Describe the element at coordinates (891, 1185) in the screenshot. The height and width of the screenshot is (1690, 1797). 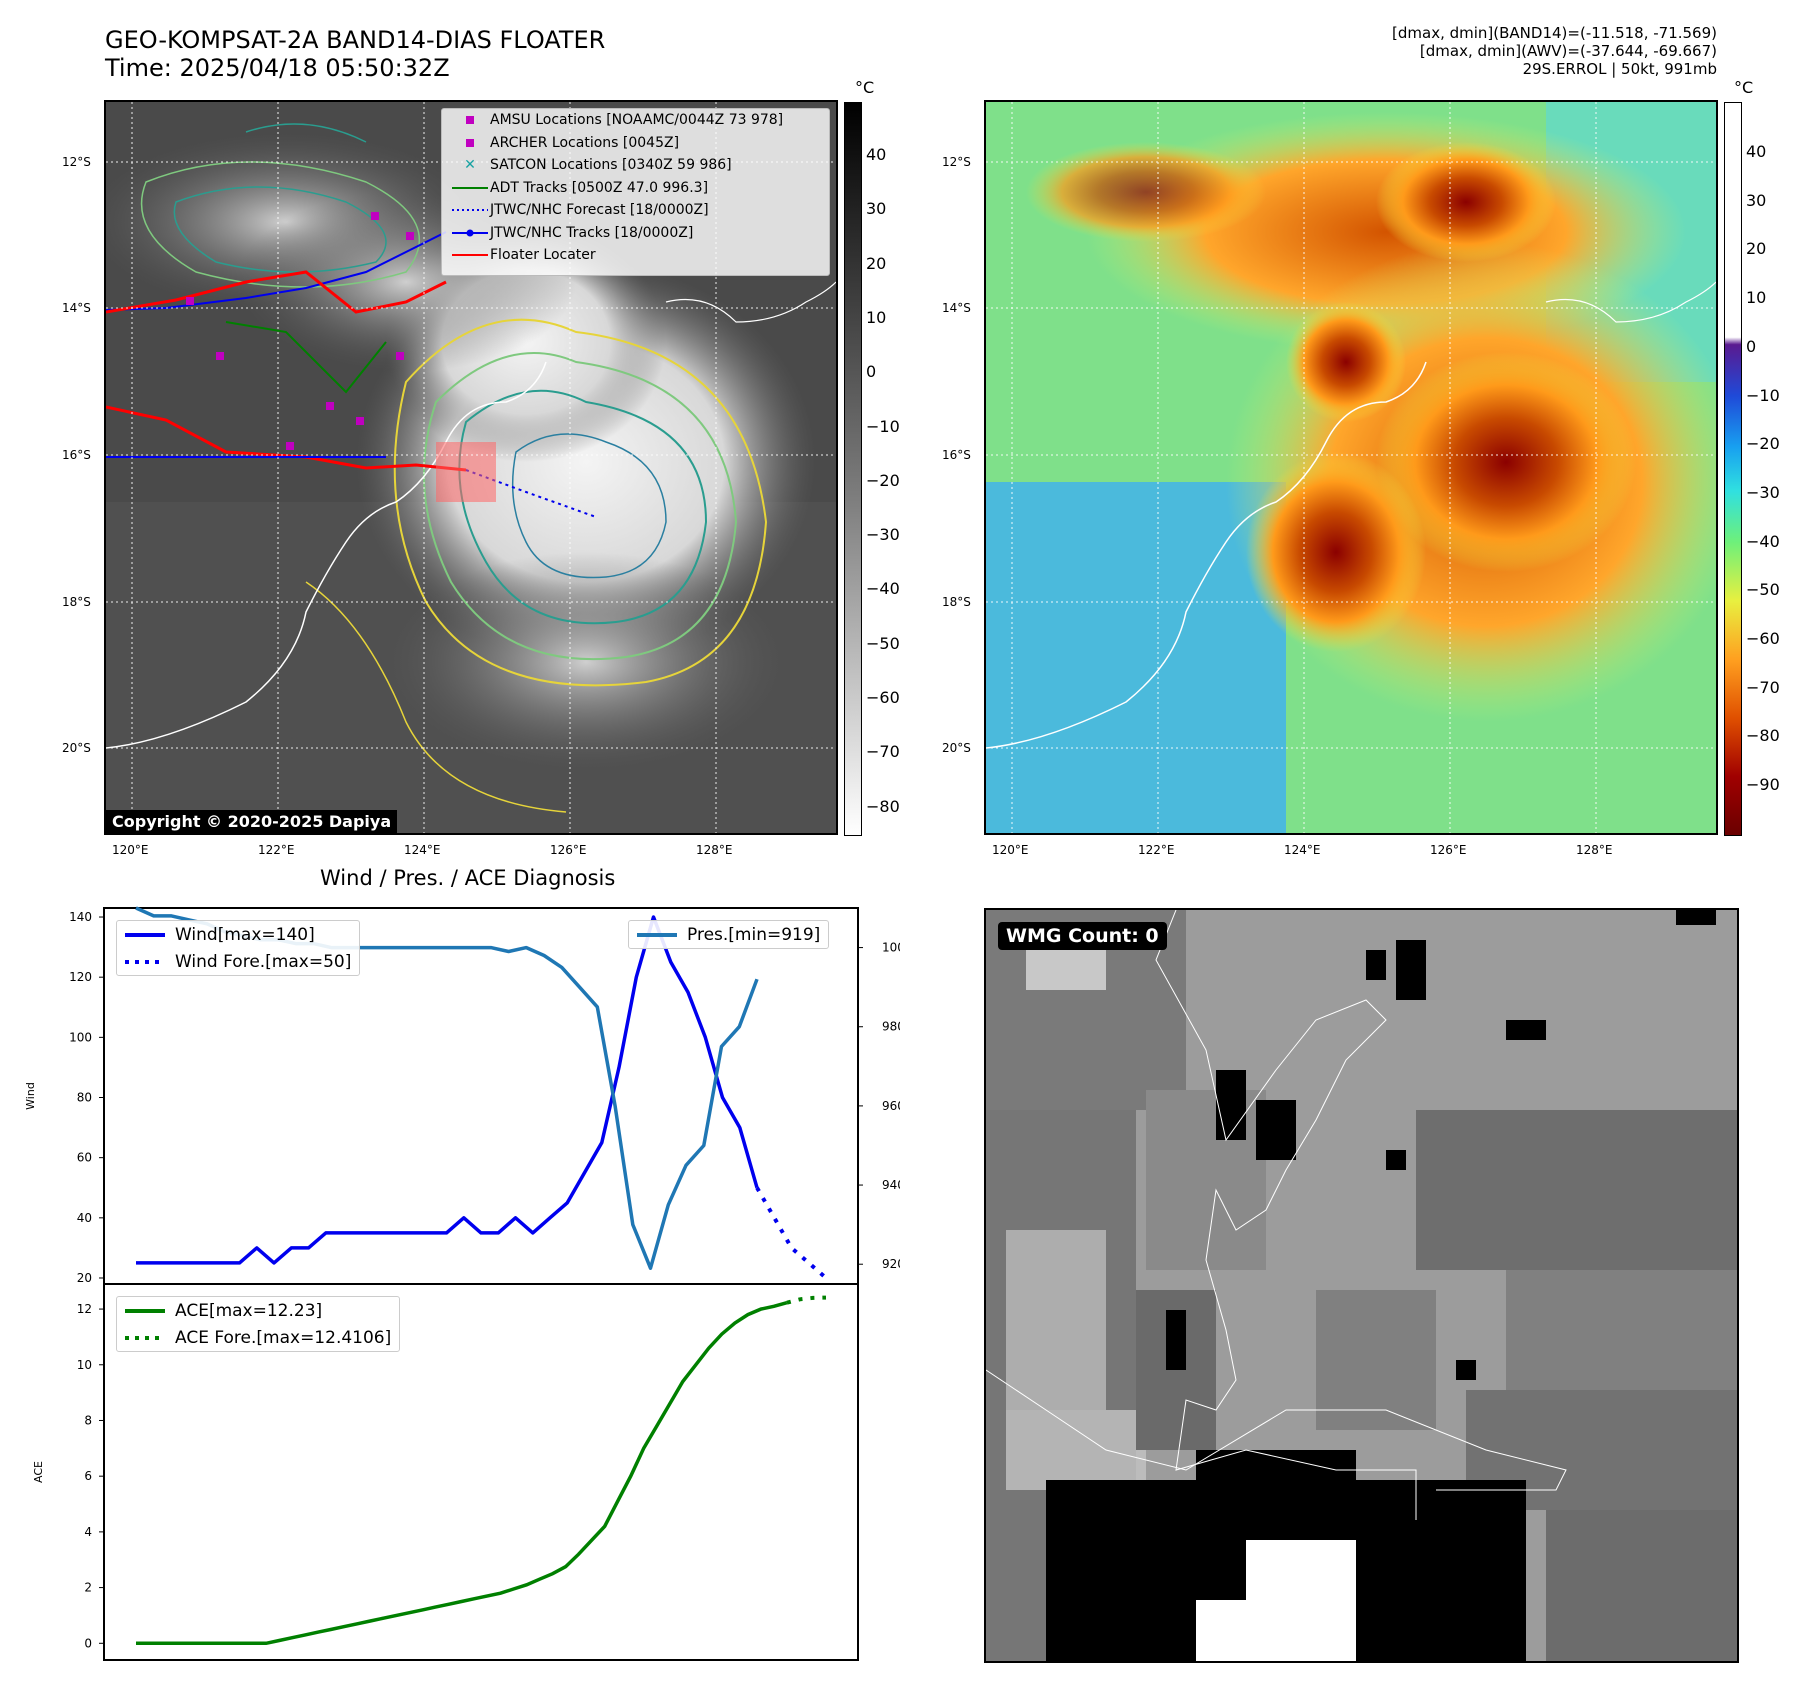
I see `pressure-ytick-label: 940` at that location.